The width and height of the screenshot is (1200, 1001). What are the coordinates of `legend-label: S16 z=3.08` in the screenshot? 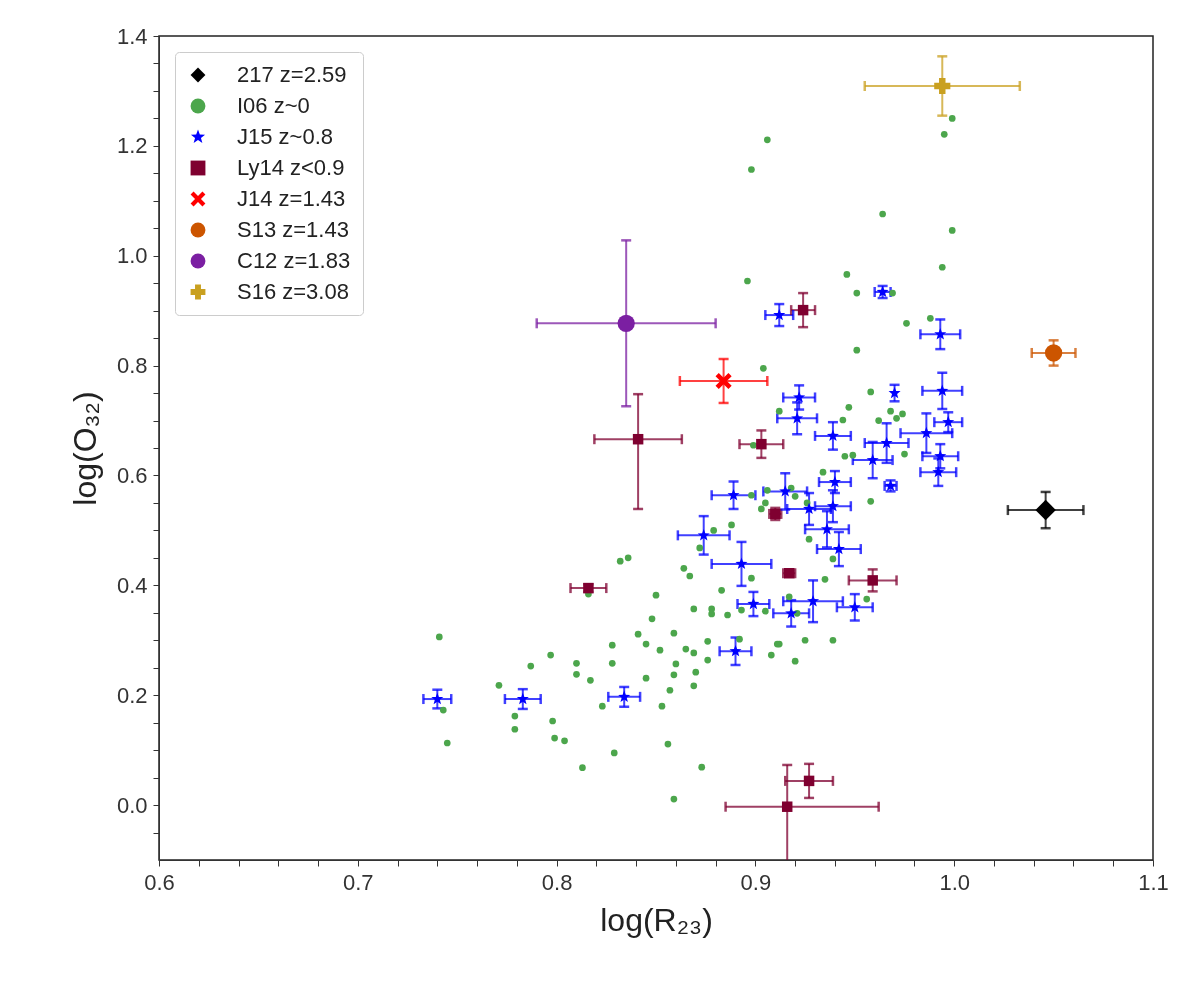 It's located at (293, 291).